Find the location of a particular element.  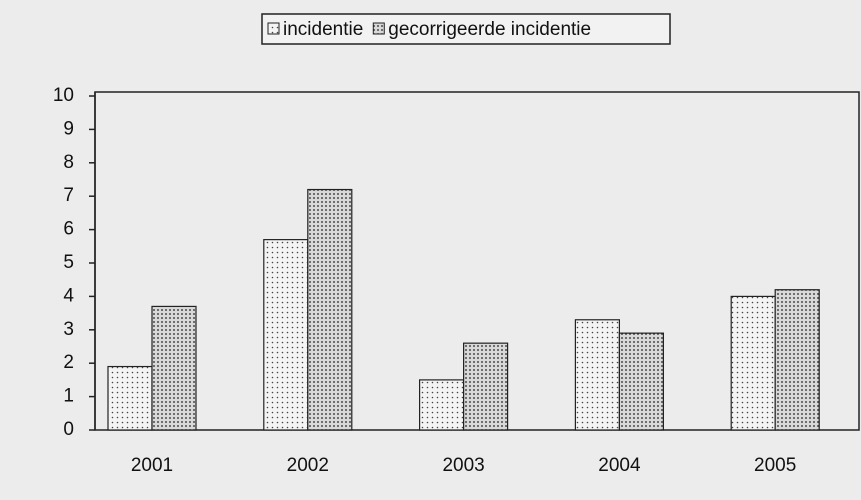

legend is located at coordinates (466, 29).